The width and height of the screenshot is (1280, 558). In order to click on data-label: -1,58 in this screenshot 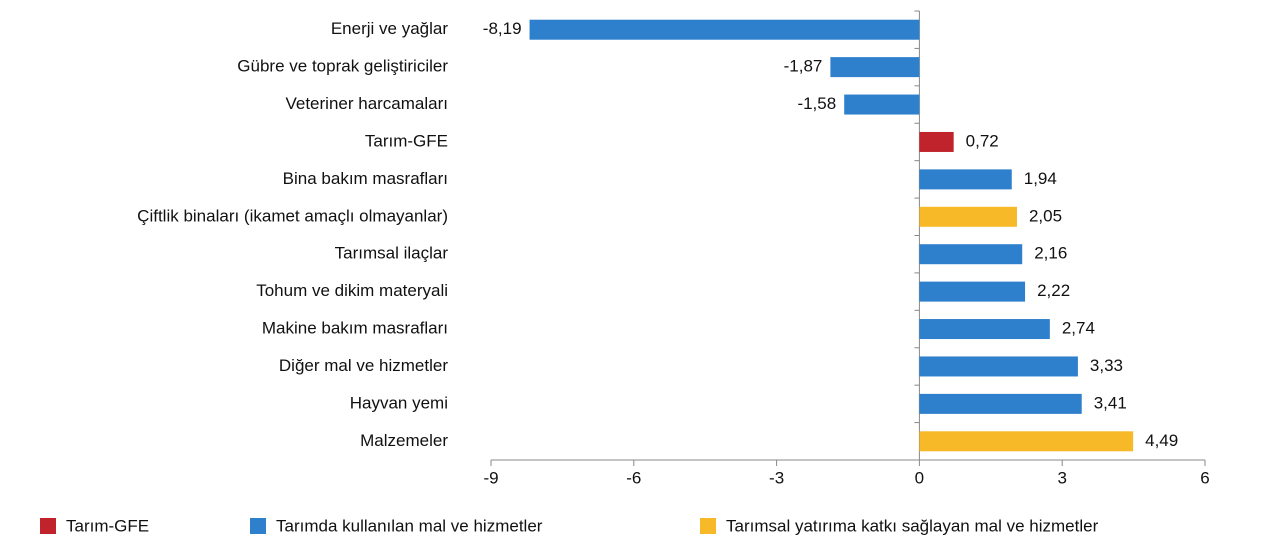, I will do `click(816, 103)`.